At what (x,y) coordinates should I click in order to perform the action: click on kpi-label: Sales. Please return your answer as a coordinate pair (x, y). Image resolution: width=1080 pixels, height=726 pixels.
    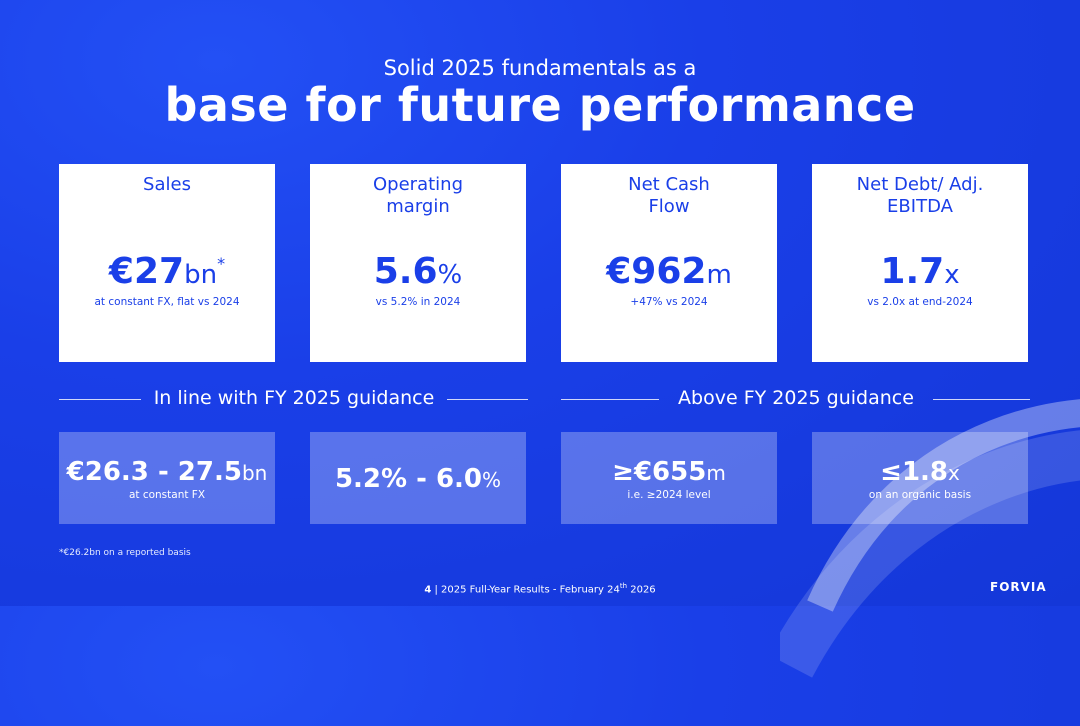
    Looking at the image, I should click on (167, 184).